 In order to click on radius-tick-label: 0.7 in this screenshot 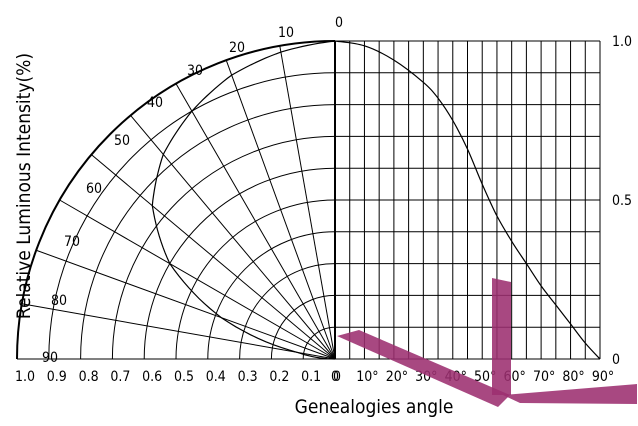, I will do `click(120, 377)`.